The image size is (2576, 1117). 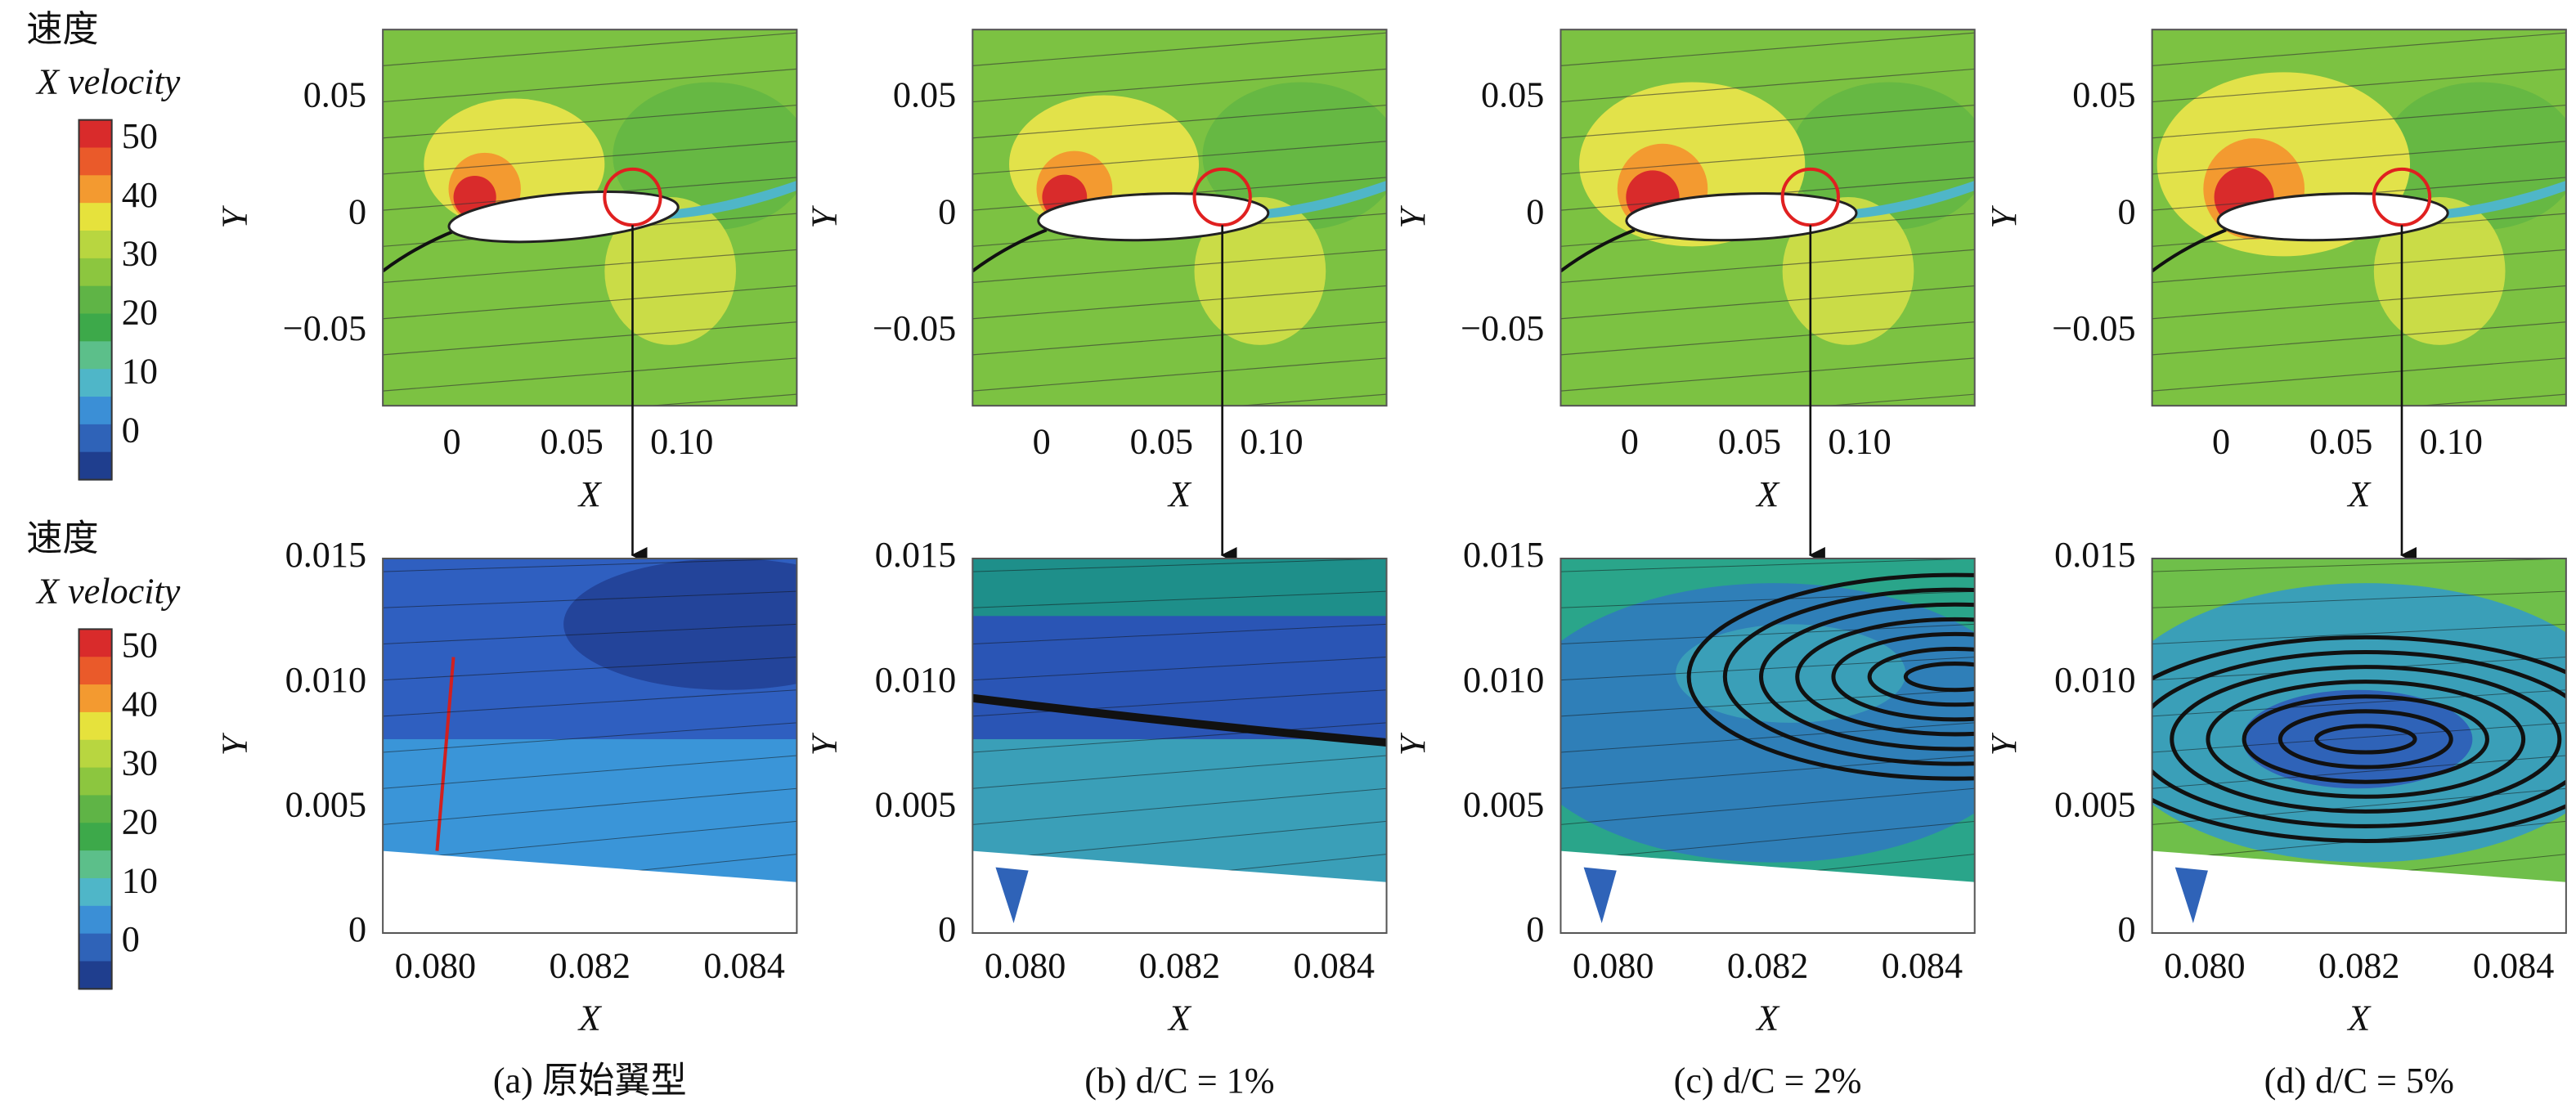 I want to click on field-yellow-low, so click(x=1260, y=271).